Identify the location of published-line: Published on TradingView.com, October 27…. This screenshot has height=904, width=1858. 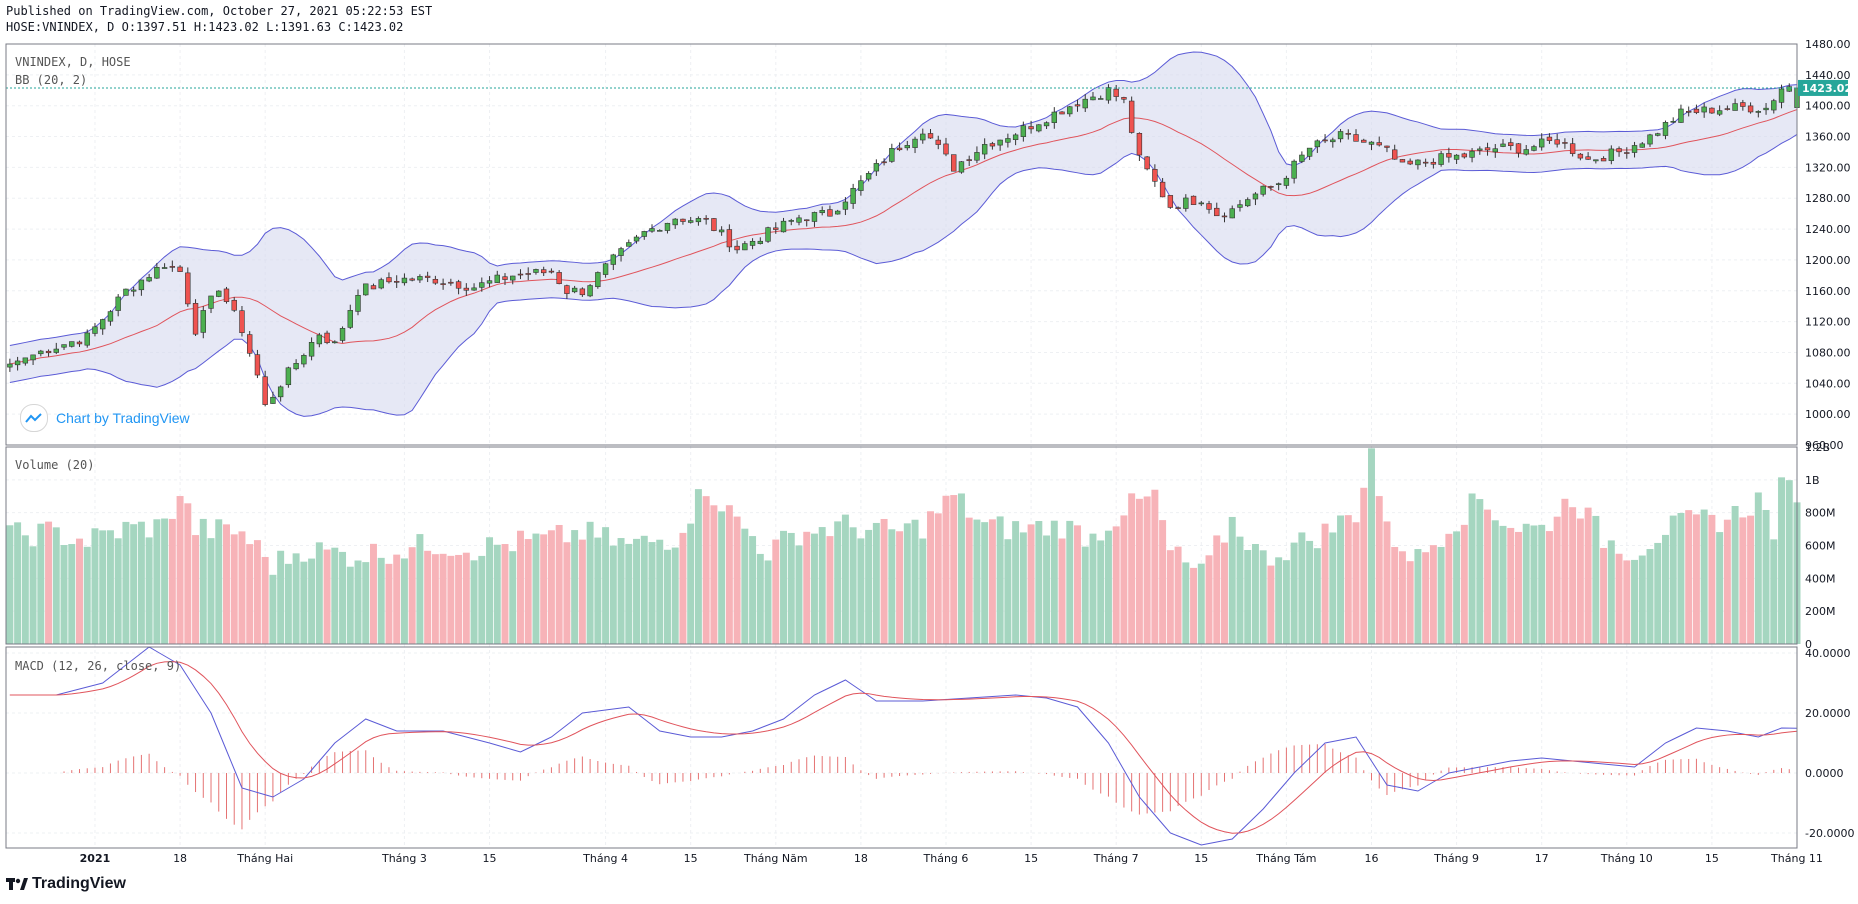
(219, 11).